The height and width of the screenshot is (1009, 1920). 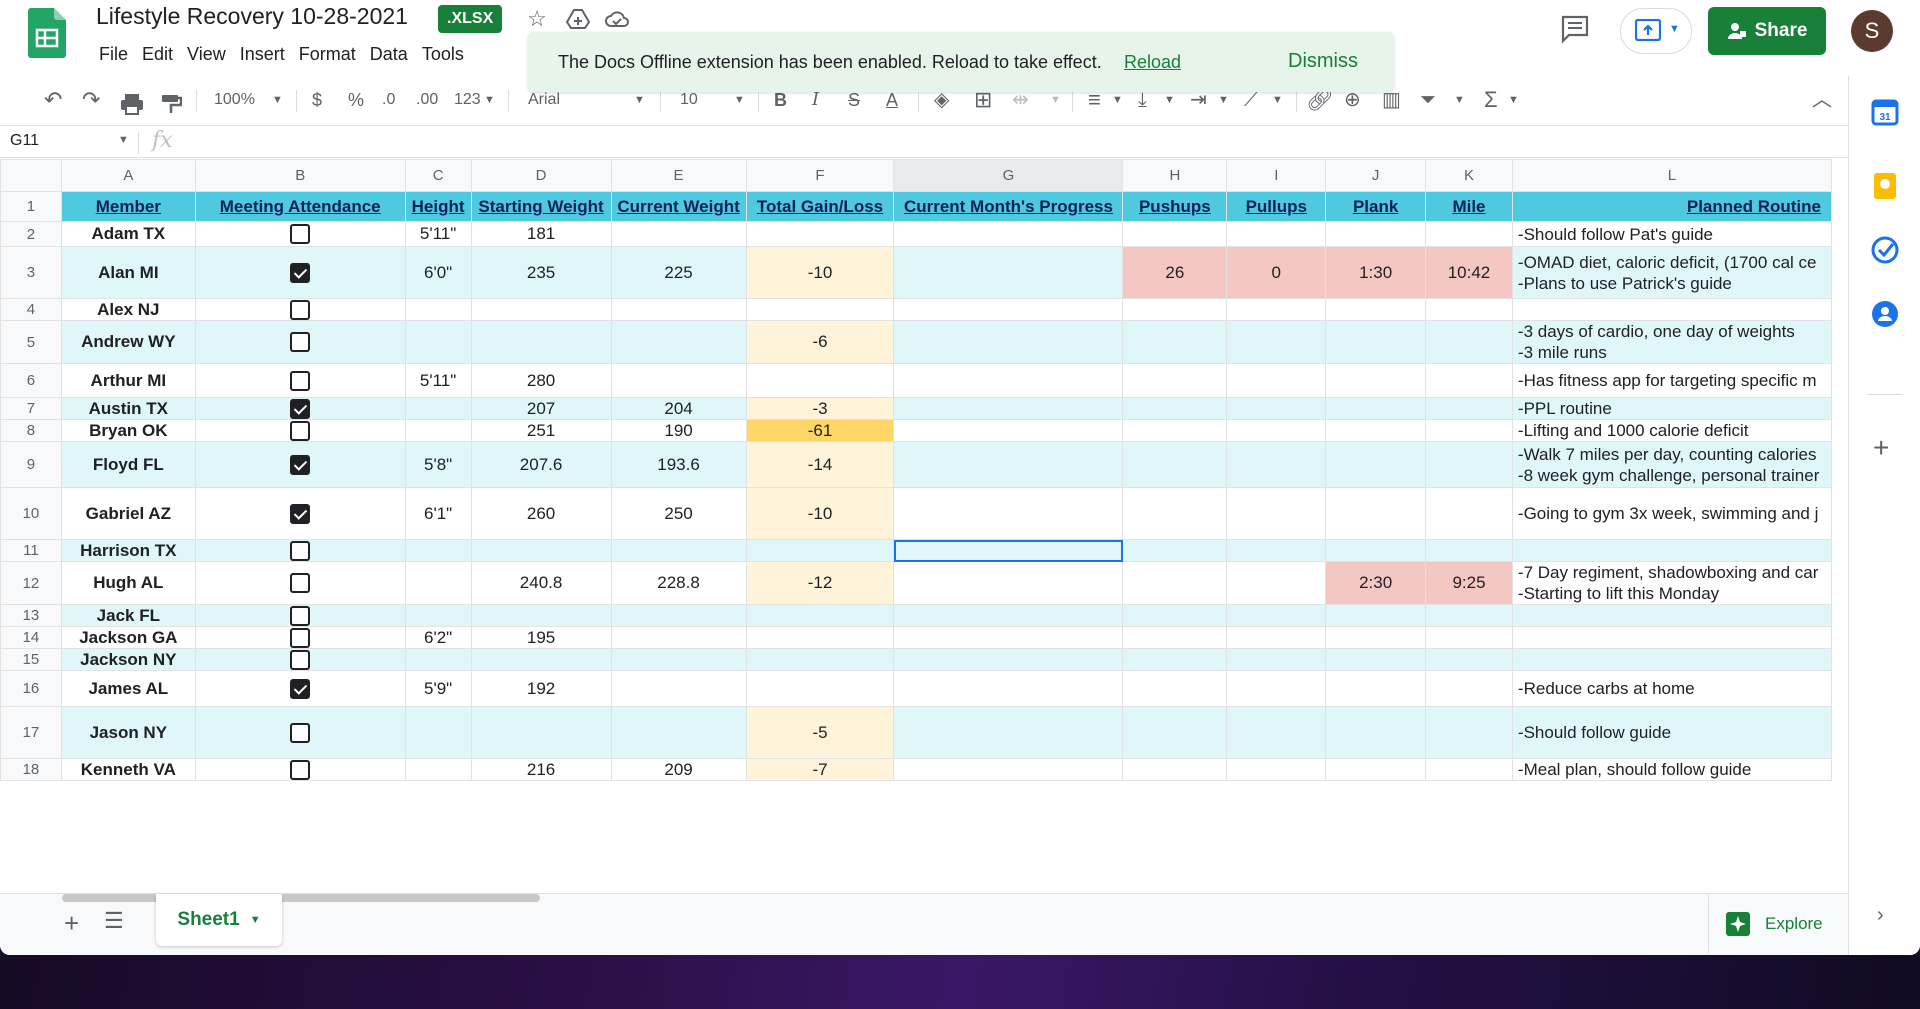 What do you see at coordinates (983, 99) in the screenshot?
I see `borders-icon: ⊞` at bounding box center [983, 99].